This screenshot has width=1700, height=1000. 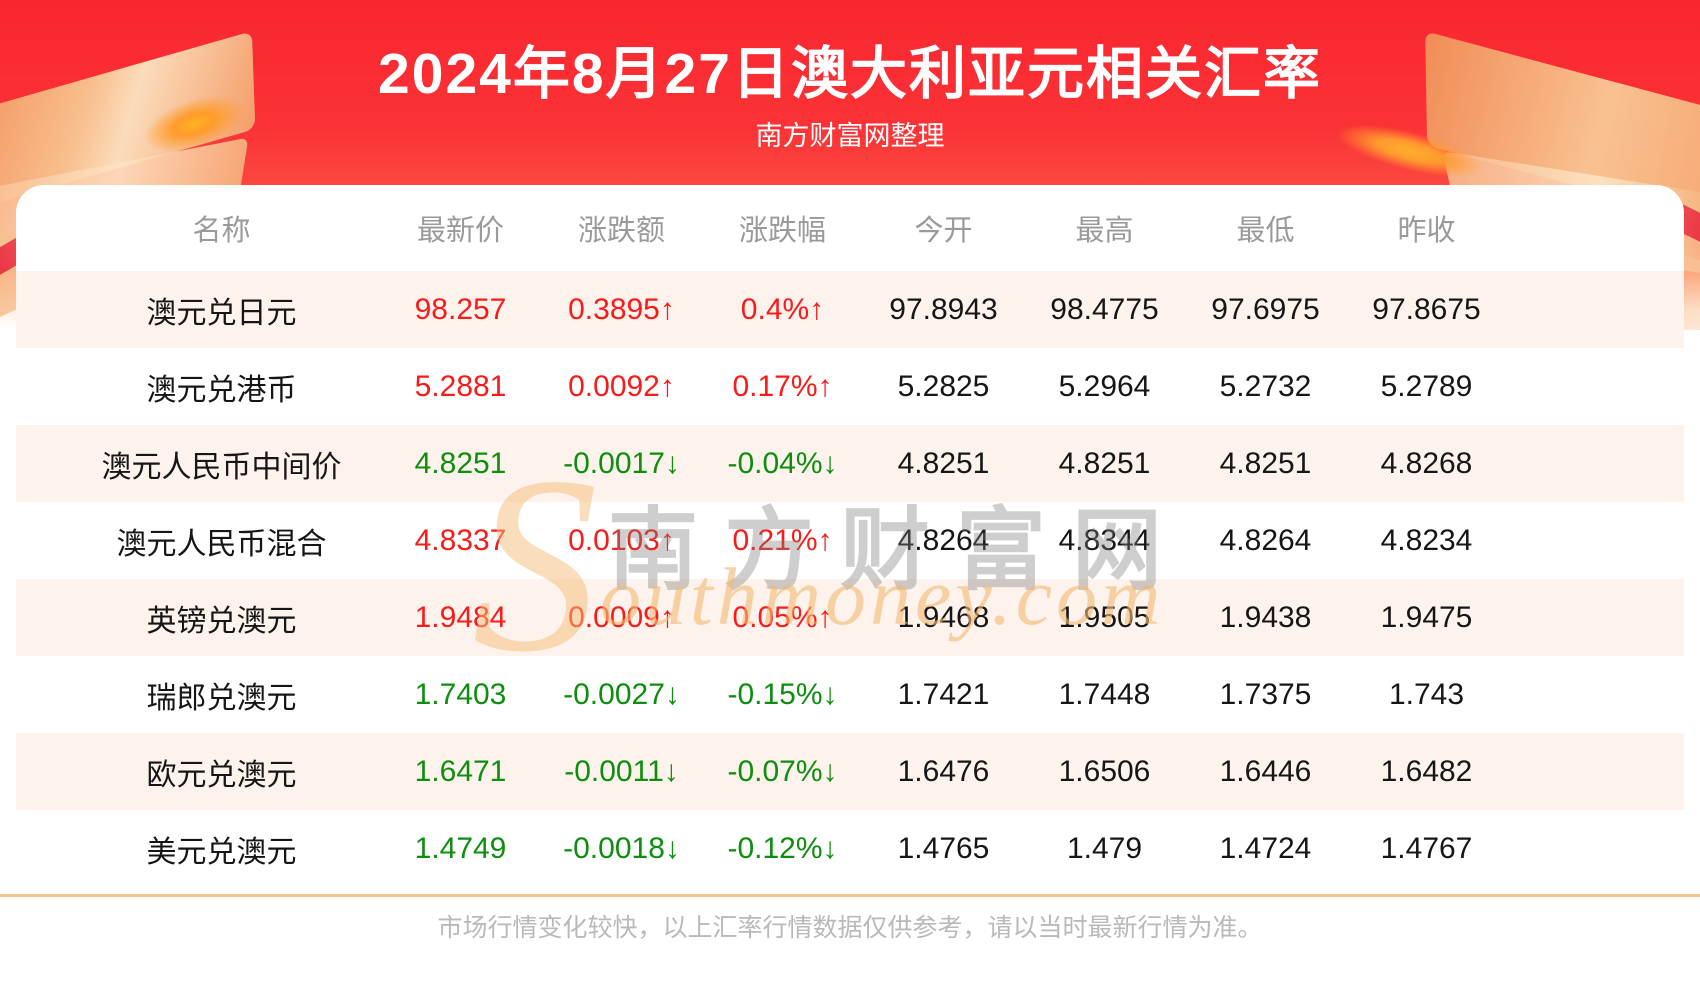 I want to click on cell-high: 1.9505, so click(x=1104, y=617).